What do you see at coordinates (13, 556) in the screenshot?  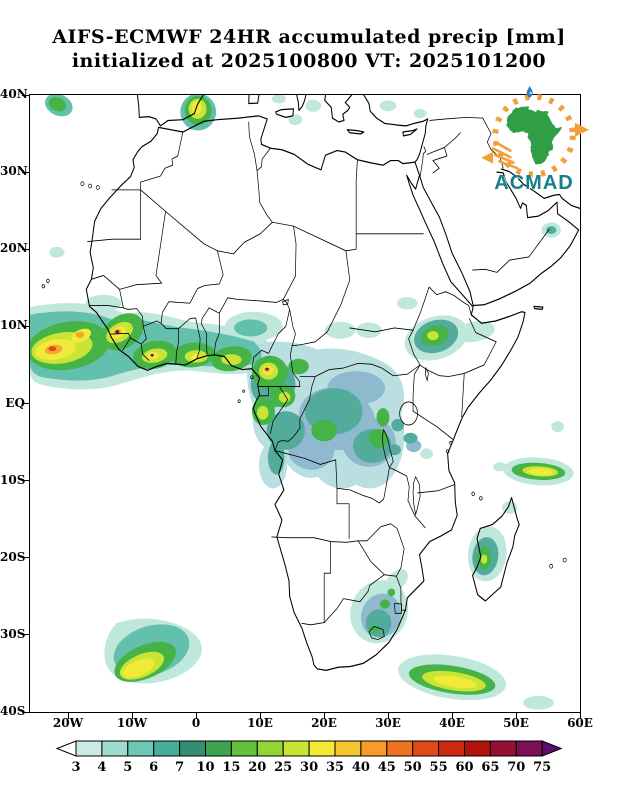 I see `axis-lat-label: 20S` at bounding box center [13, 556].